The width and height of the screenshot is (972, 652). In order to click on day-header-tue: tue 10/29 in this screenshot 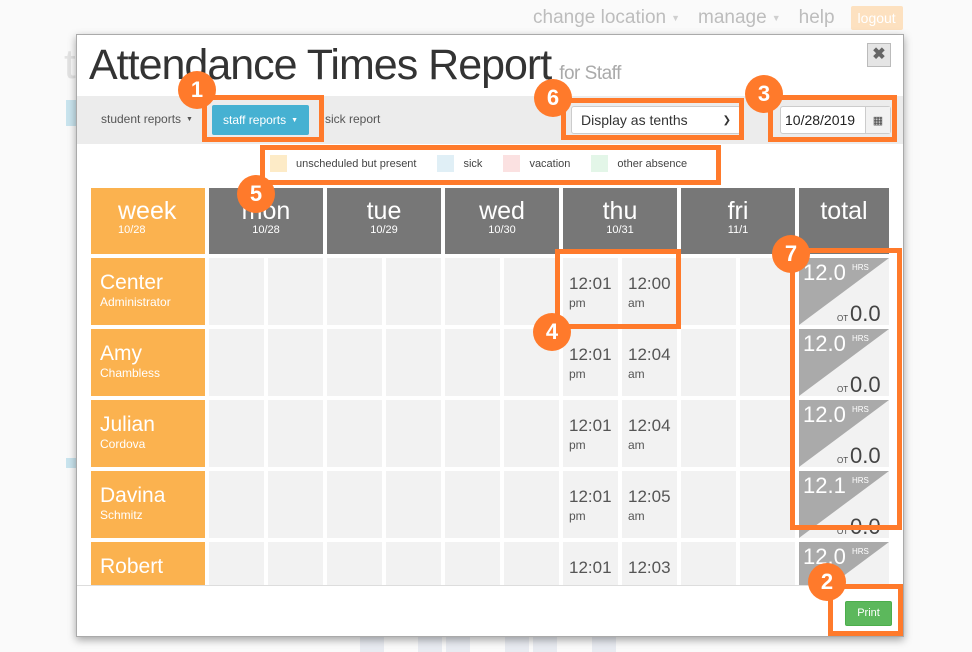, I will do `click(384, 221)`.